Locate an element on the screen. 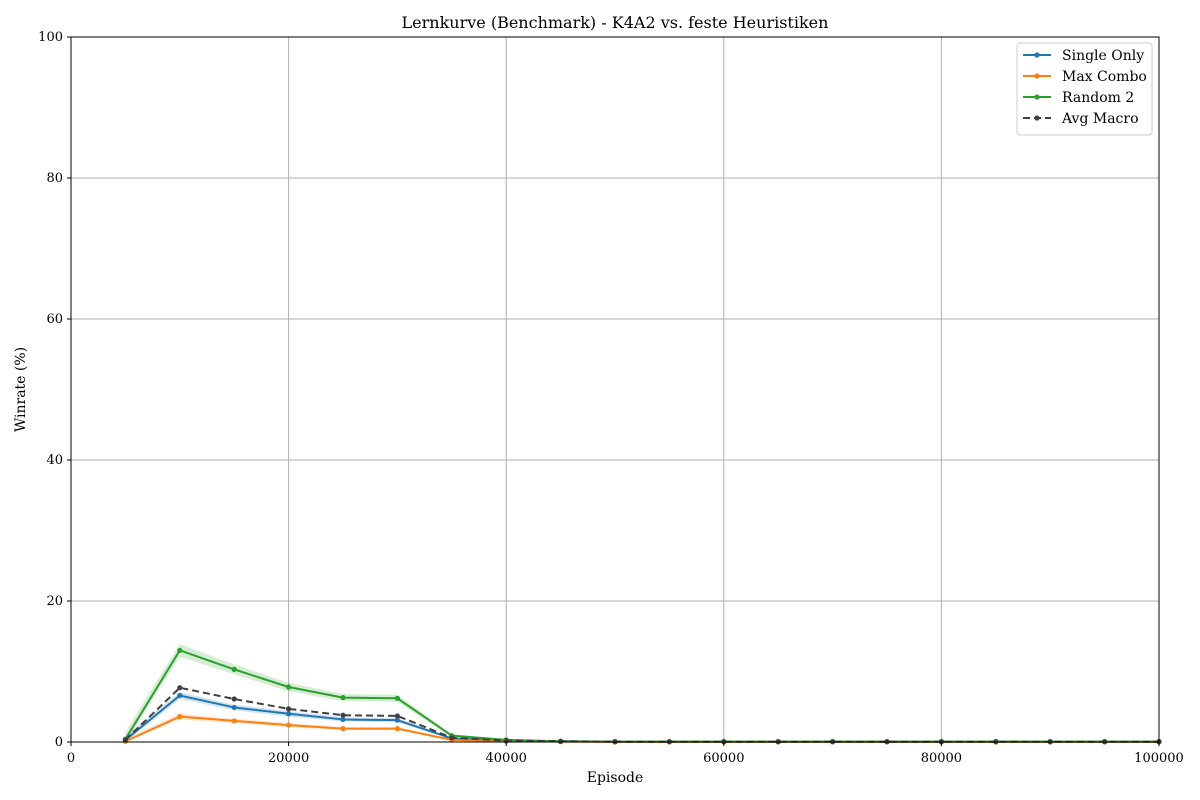 This screenshot has width=1200, height=800. y-tick-label: 80 is located at coordinates (54, 178).